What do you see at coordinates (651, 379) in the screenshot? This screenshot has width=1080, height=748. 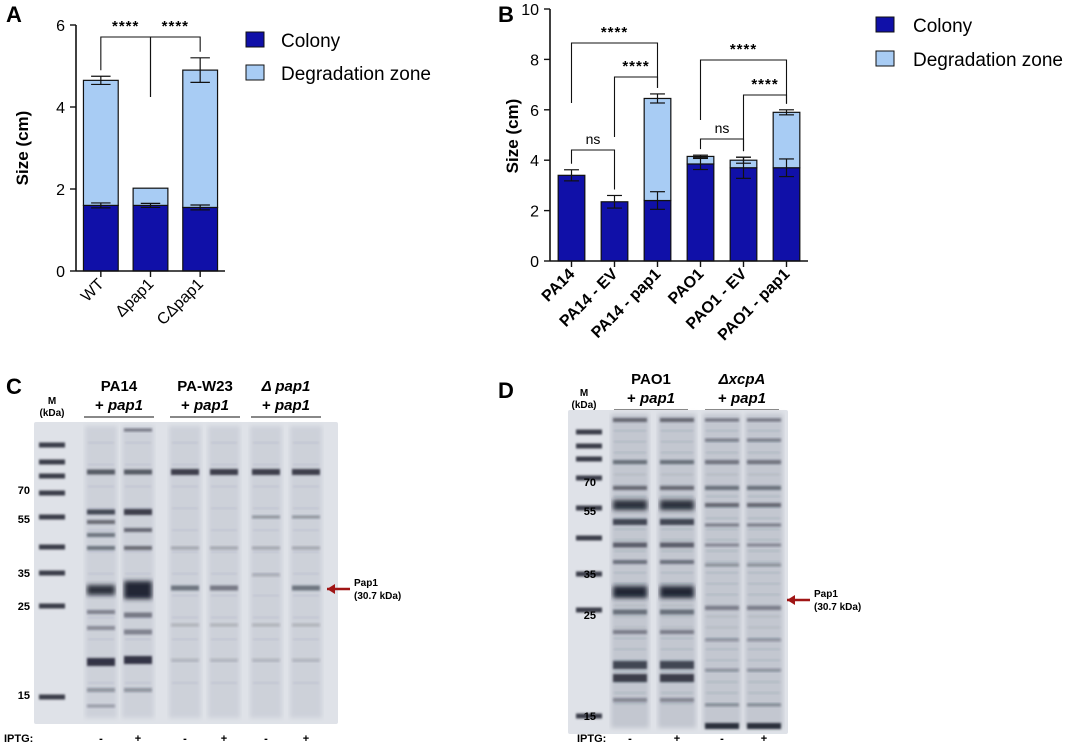 I see `gel-d-group-name-0: PAO1` at bounding box center [651, 379].